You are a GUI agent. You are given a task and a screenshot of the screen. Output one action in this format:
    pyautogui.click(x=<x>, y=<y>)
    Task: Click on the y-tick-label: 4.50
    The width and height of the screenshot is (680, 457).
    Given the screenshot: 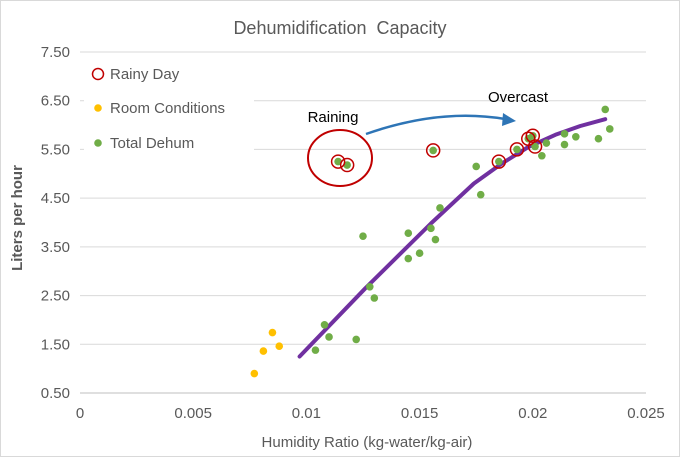 What is the action you would take?
    pyautogui.click(x=55, y=198)
    